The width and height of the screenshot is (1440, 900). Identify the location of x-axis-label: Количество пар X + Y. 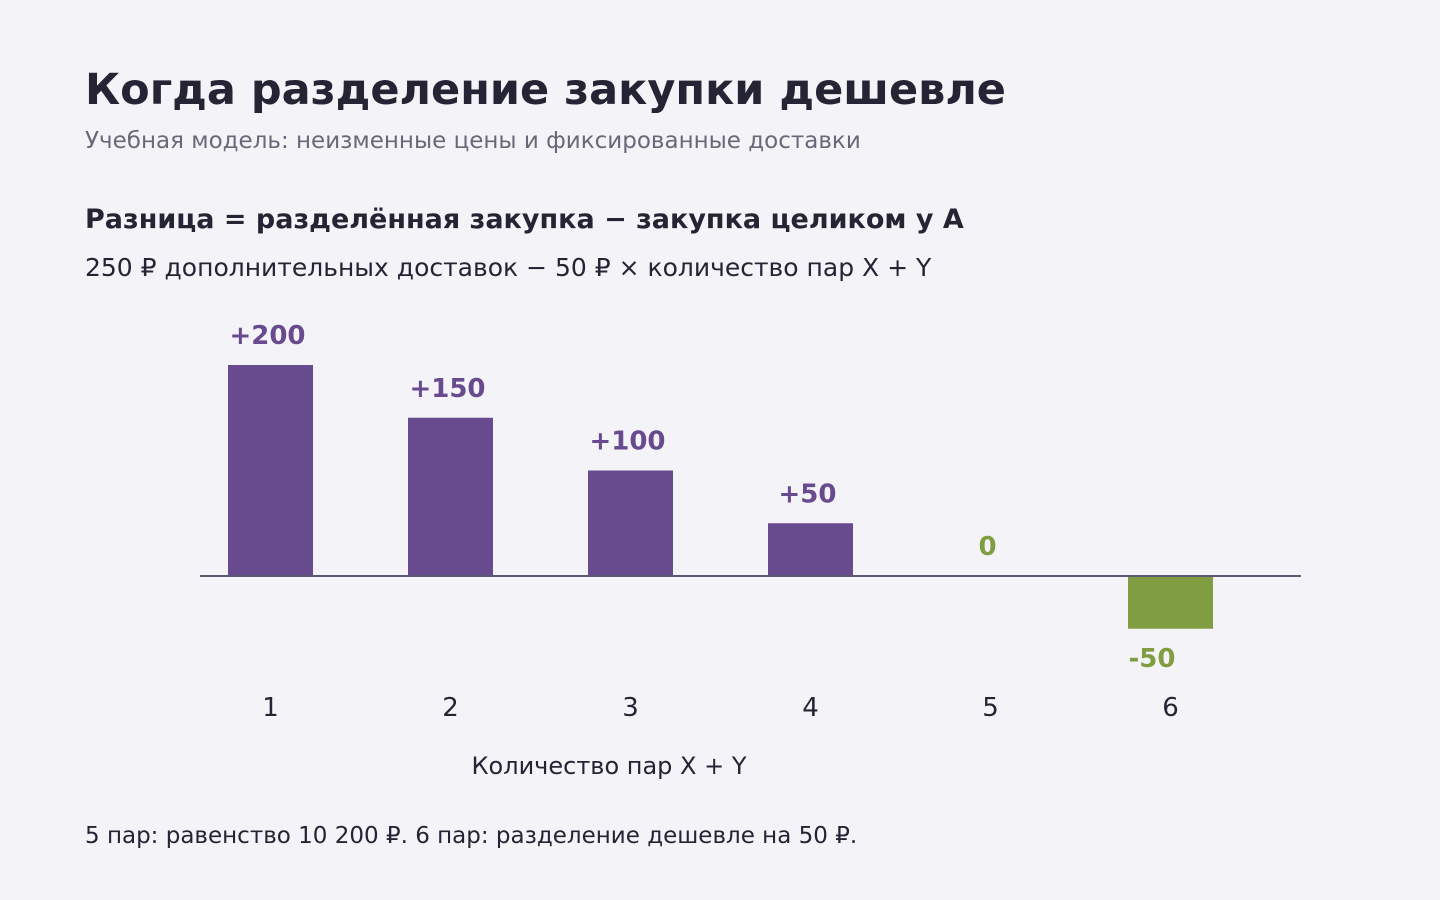
(609, 766).